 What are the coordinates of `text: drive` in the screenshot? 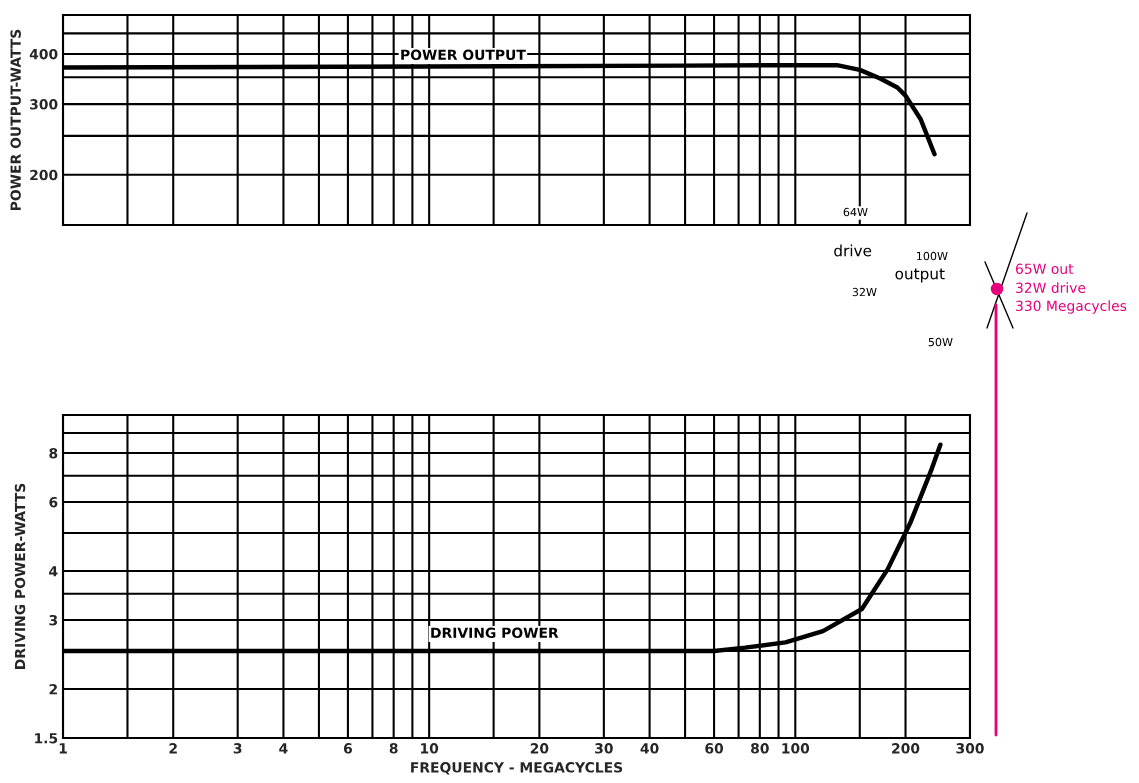 It's located at (853, 250).